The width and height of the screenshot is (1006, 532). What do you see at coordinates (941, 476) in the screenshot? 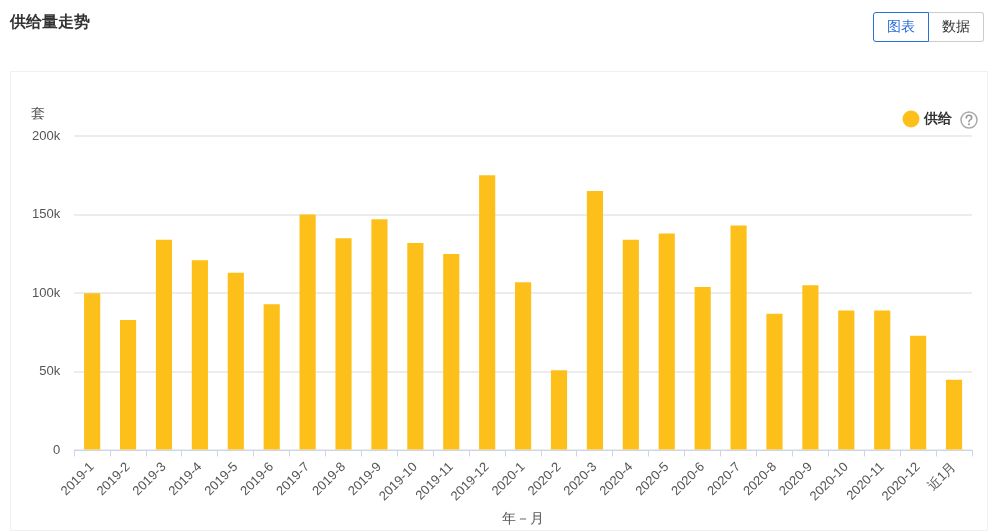
I see `x-tick-label: 近1月` at bounding box center [941, 476].